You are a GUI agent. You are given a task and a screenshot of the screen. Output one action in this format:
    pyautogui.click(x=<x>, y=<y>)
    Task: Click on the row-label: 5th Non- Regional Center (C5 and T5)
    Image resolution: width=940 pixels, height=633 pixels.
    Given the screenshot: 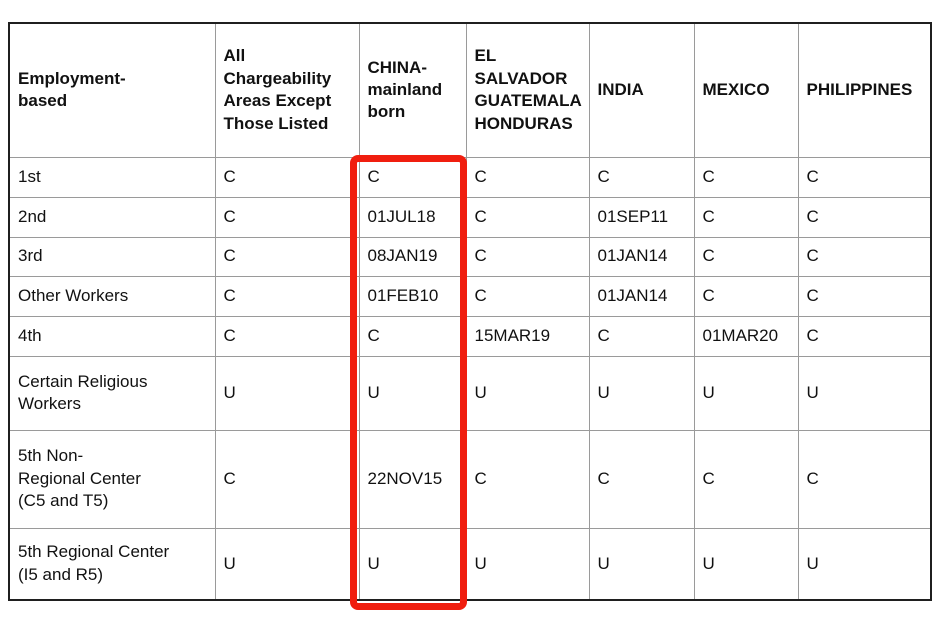 What is the action you would take?
    pyautogui.click(x=112, y=479)
    